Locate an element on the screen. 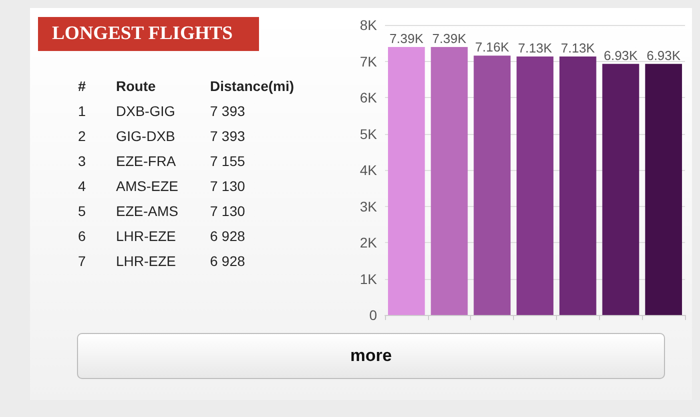 Image resolution: width=700 pixels, height=417 pixels. text: 6 is located at coordinates (82, 236).